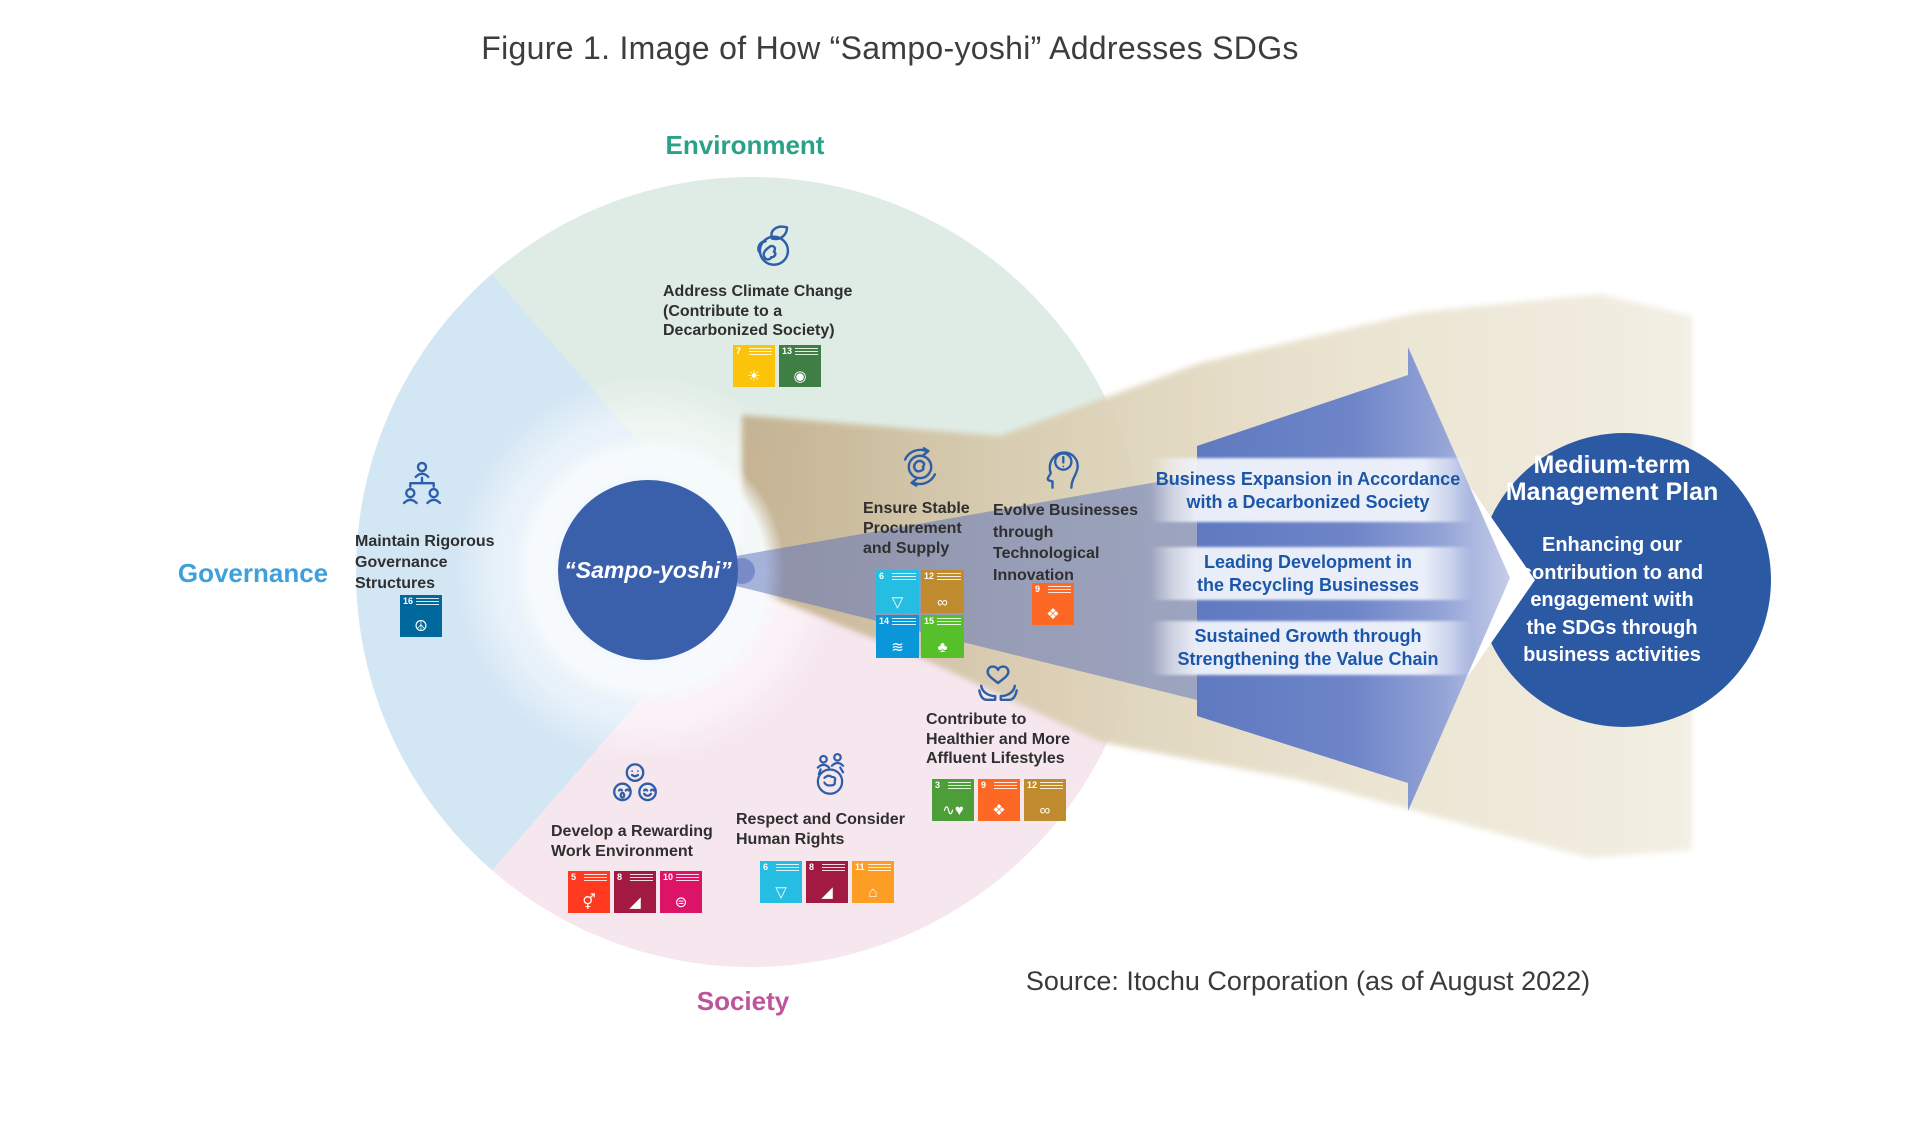 This screenshot has width=1920, height=1130. I want to click on sdg-number: 5, so click(574, 877).